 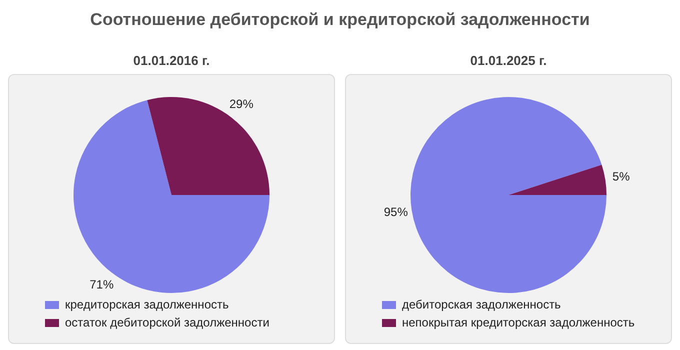 What do you see at coordinates (481, 304) in the screenshot?
I see `legend-label: дебиторская задолженность` at bounding box center [481, 304].